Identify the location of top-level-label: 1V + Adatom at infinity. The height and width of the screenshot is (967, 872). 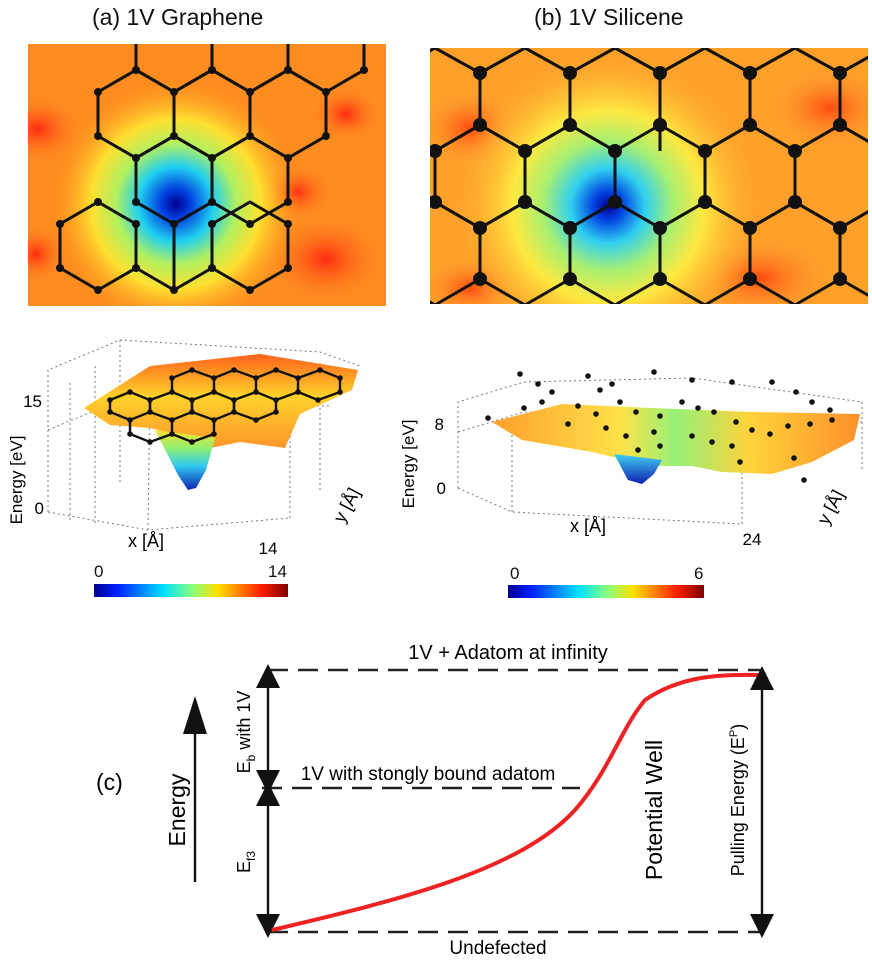
(508, 653).